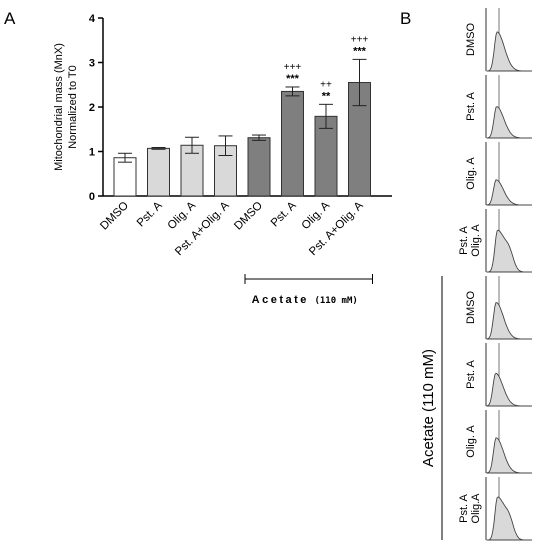 Image resolution: width=550 pixels, height=544 pixels. What do you see at coordinates (428, 408) in the screenshot?
I see `group-label-b: Acetate (110 mM)` at bounding box center [428, 408].